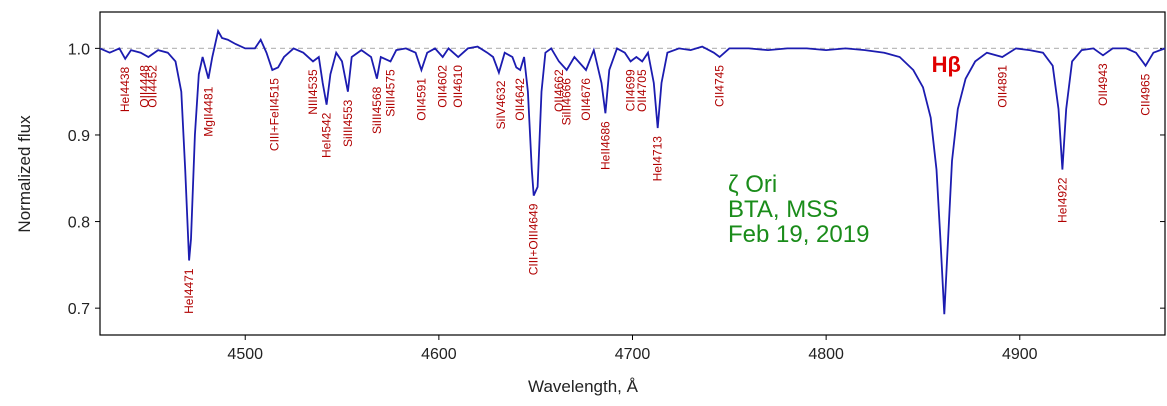 This screenshot has width=1167, height=406. What do you see at coordinates (642, 90) in the screenshot?
I see `line-label: OII4705` at bounding box center [642, 90].